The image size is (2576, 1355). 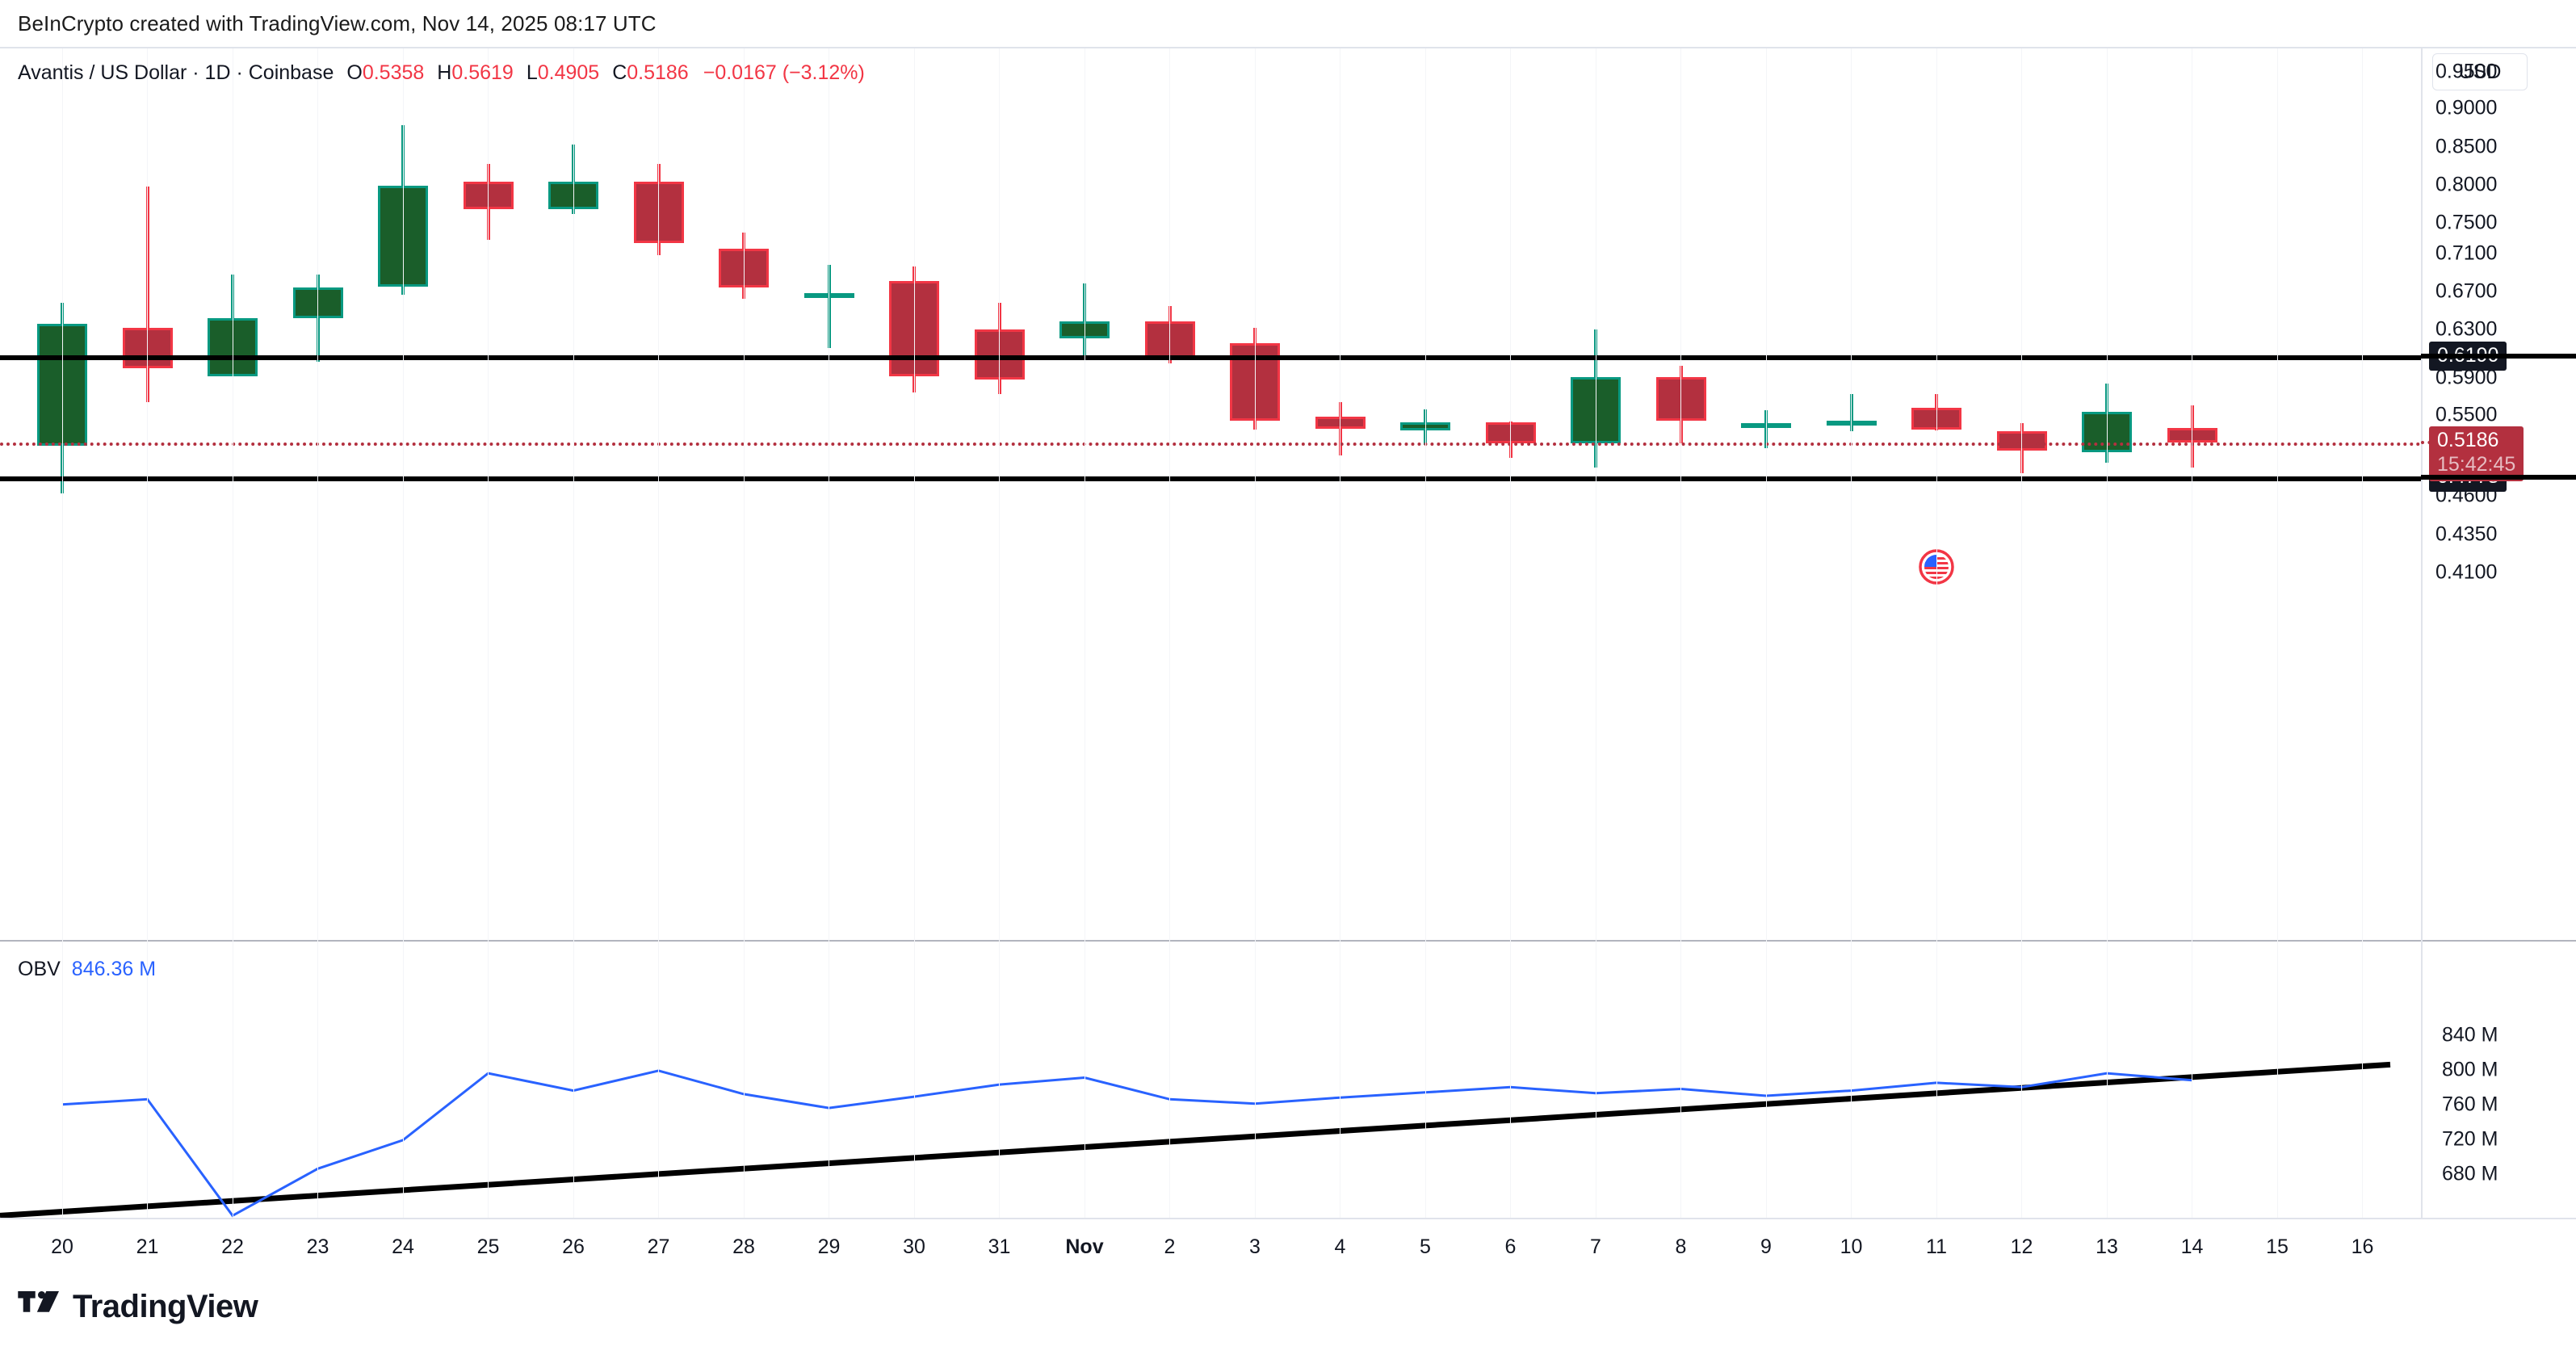 I want to click on time-tick: 15, so click(x=2277, y=1246).